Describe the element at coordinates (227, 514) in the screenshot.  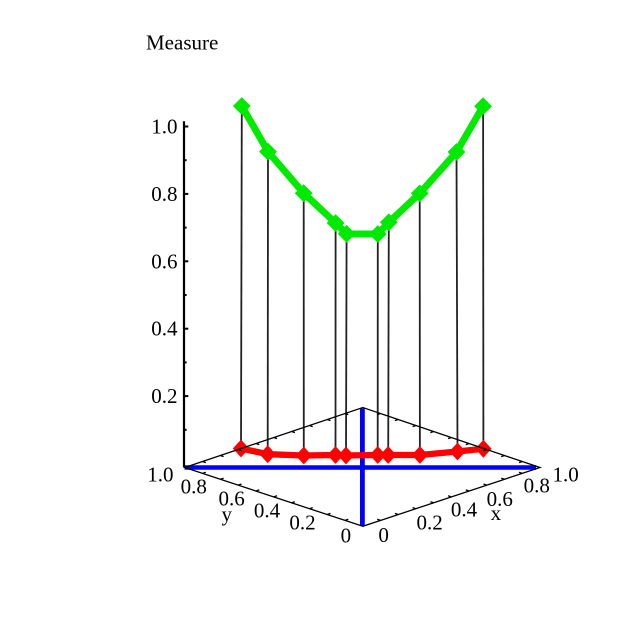
I see `svg-text: y` at that location.